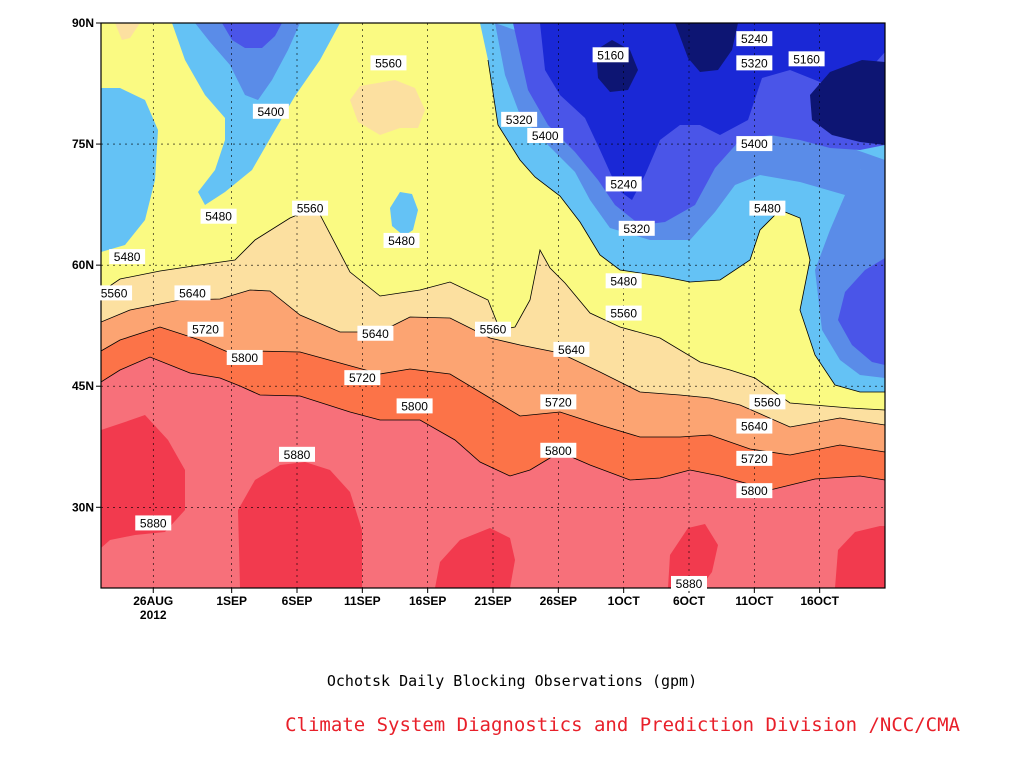 This screenshot has width=1024, height=768. What do you see at coordinates (387, 107) in the screenshot?
I see `band-5560-5640-blob` at bounding box center [387, 107].